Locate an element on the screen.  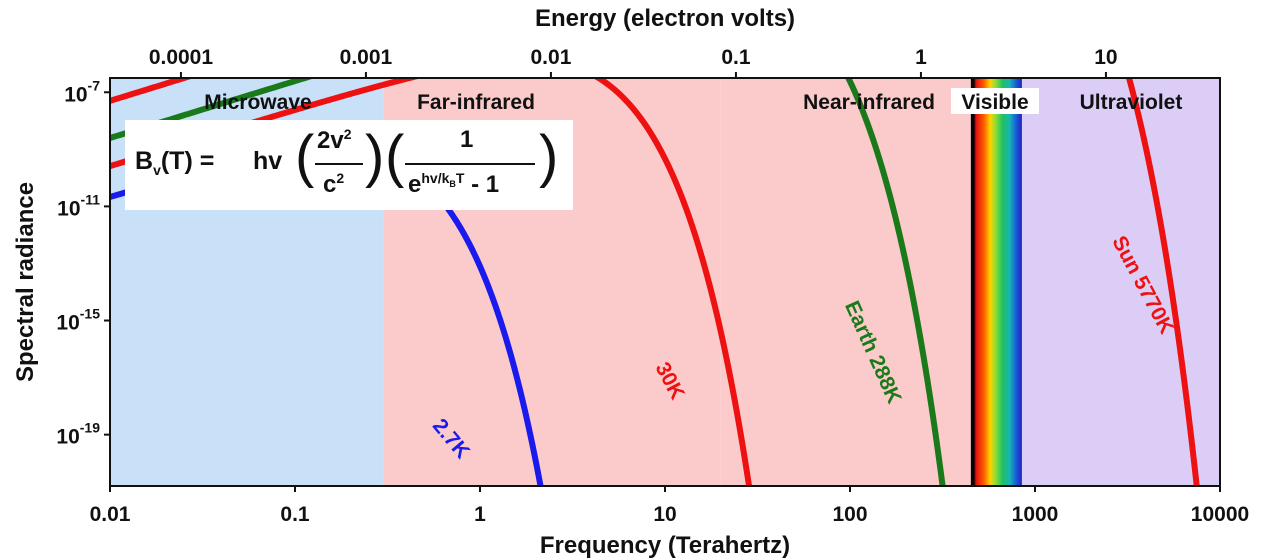
formula-den2-rest: - 1 is located at coordinates (482, 184).